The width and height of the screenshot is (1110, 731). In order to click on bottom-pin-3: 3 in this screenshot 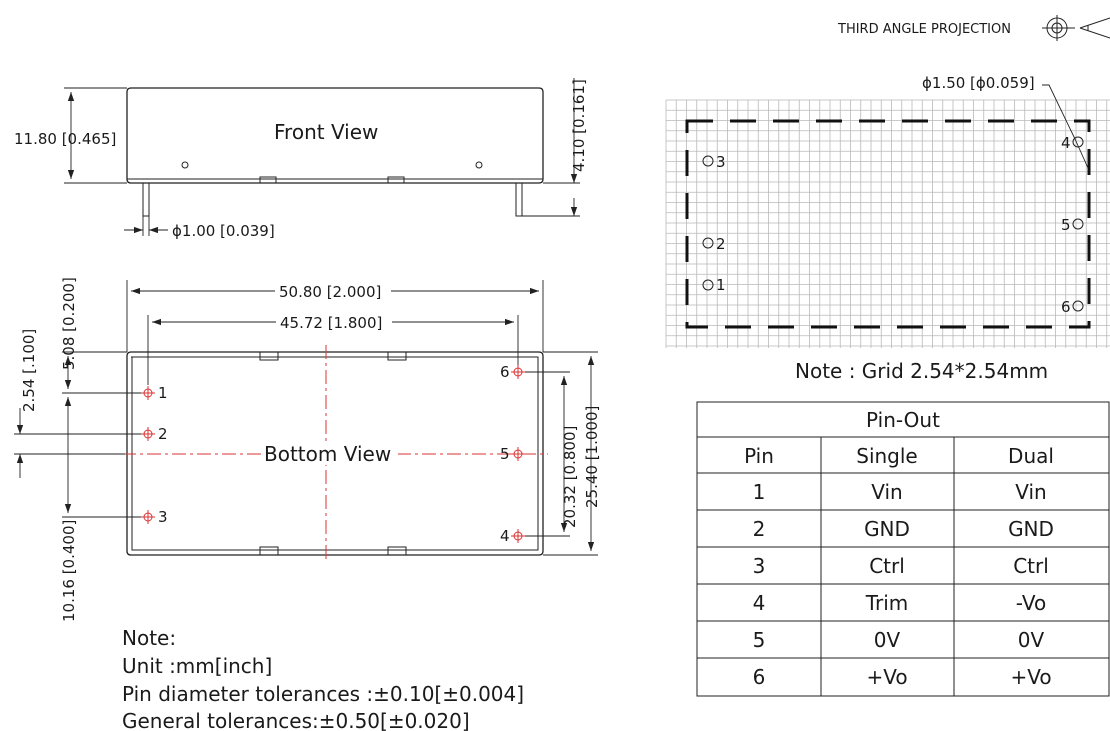, I will do `click(154, 517)`.